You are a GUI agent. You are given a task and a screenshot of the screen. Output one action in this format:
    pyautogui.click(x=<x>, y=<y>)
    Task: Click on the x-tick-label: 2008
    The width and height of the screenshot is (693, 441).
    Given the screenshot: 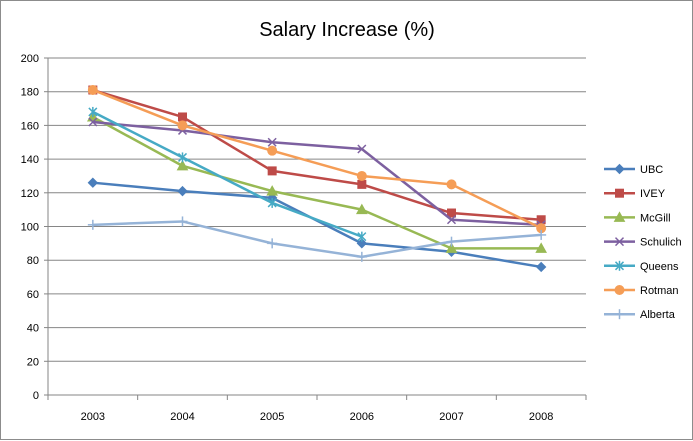 What is the action you would take?
    pyautogui.click(x=541, y=417)
    